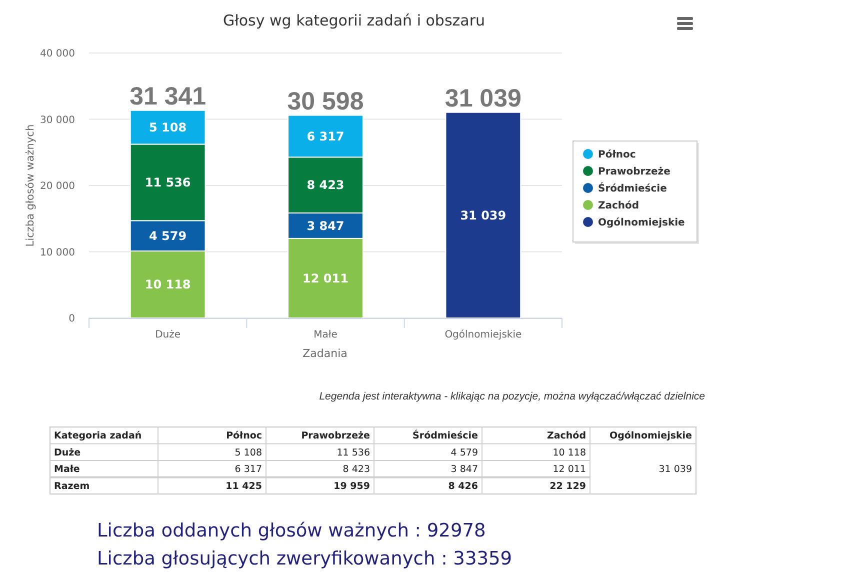 This screenshot has height=572, width=857. What do you see at coordinates (568, 486) in the screenshot?
I see `data-label: 22 129` at bounding box center [568, 486].